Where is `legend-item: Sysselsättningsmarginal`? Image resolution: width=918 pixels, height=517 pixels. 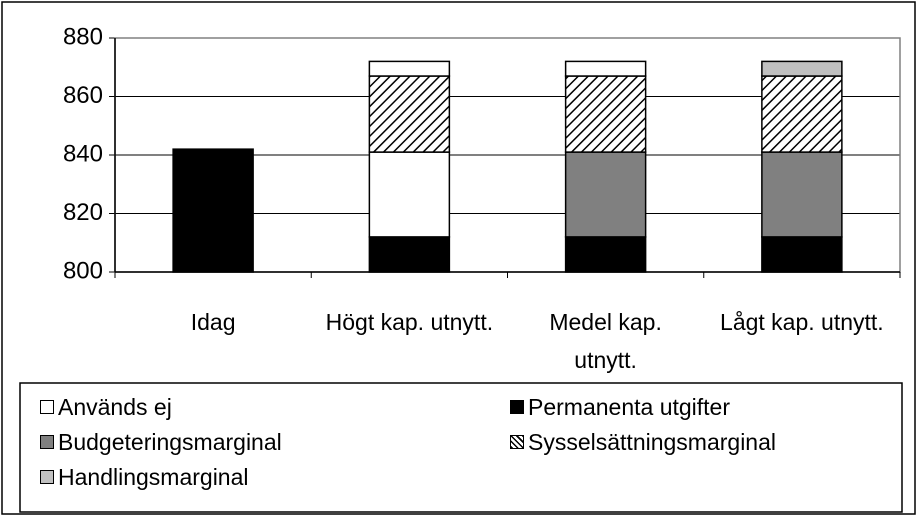
legend-item: Sysselsättningsmarginal is located at coordinates (643, 442).